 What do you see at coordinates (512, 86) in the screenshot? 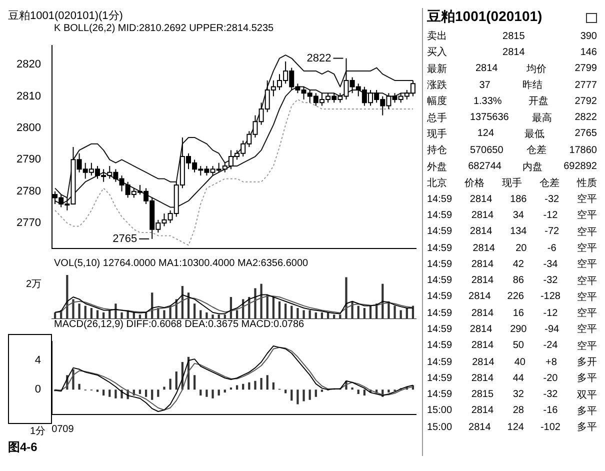
I see `text: 涨跌 37 昨结 2777` at bounding box center [512, 86].